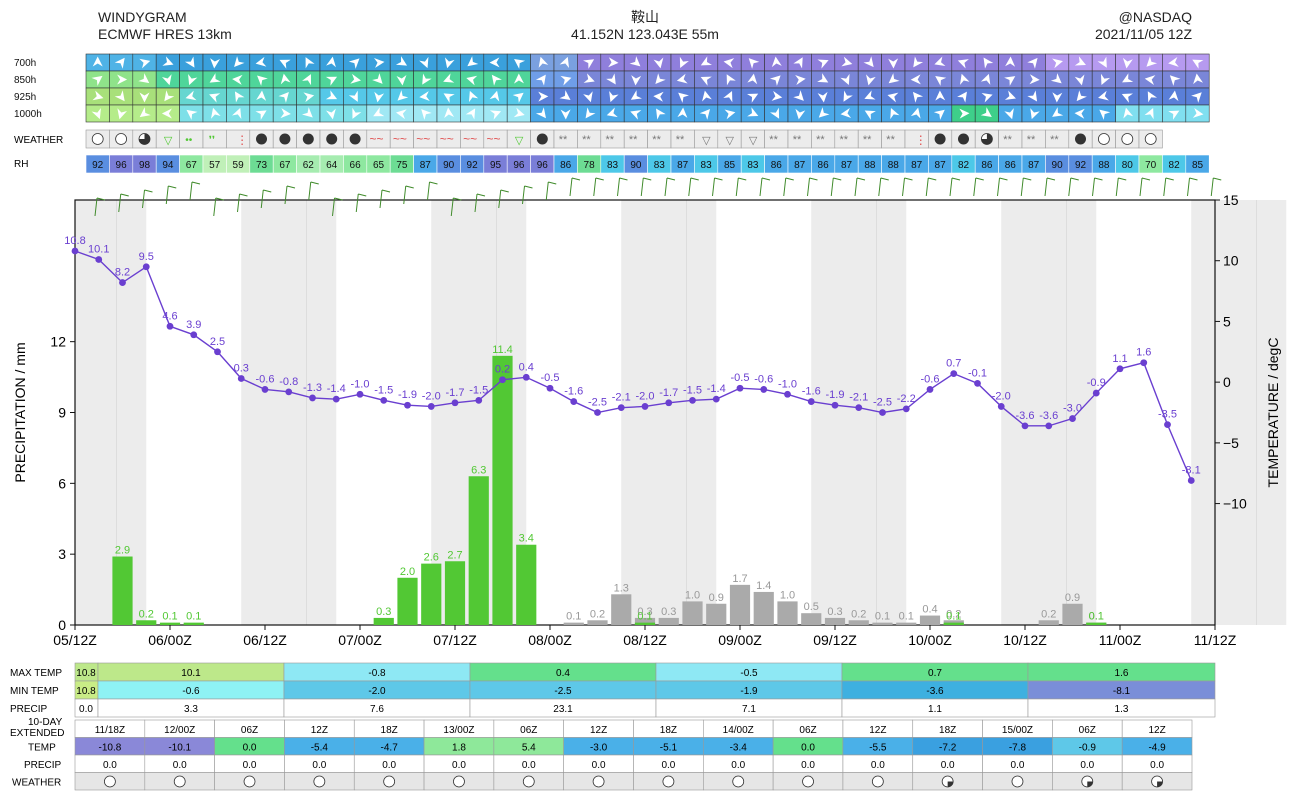 The height and width of the screenshot is (800, 1292). I want to click on snow-icon: **, so click(844, 140).